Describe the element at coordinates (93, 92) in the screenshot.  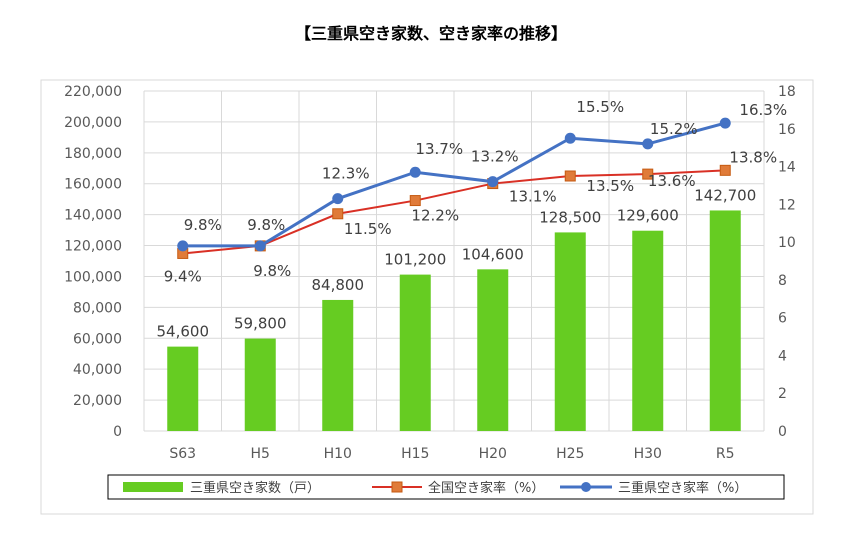
I see `left-tick-label: 220,000` at that location.